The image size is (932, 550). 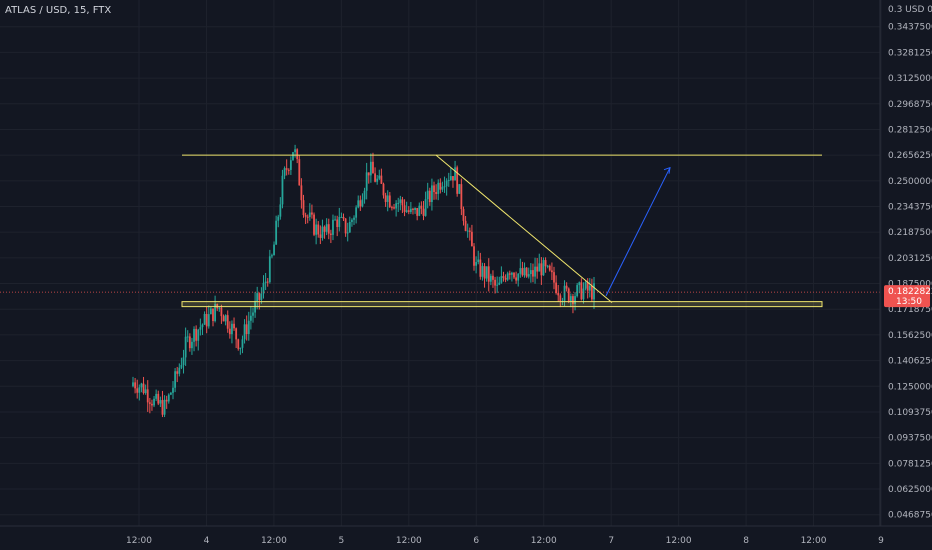 I want to click on chart-title: ATLAS / USD, 15, FTX, so click(x=58, y=10).